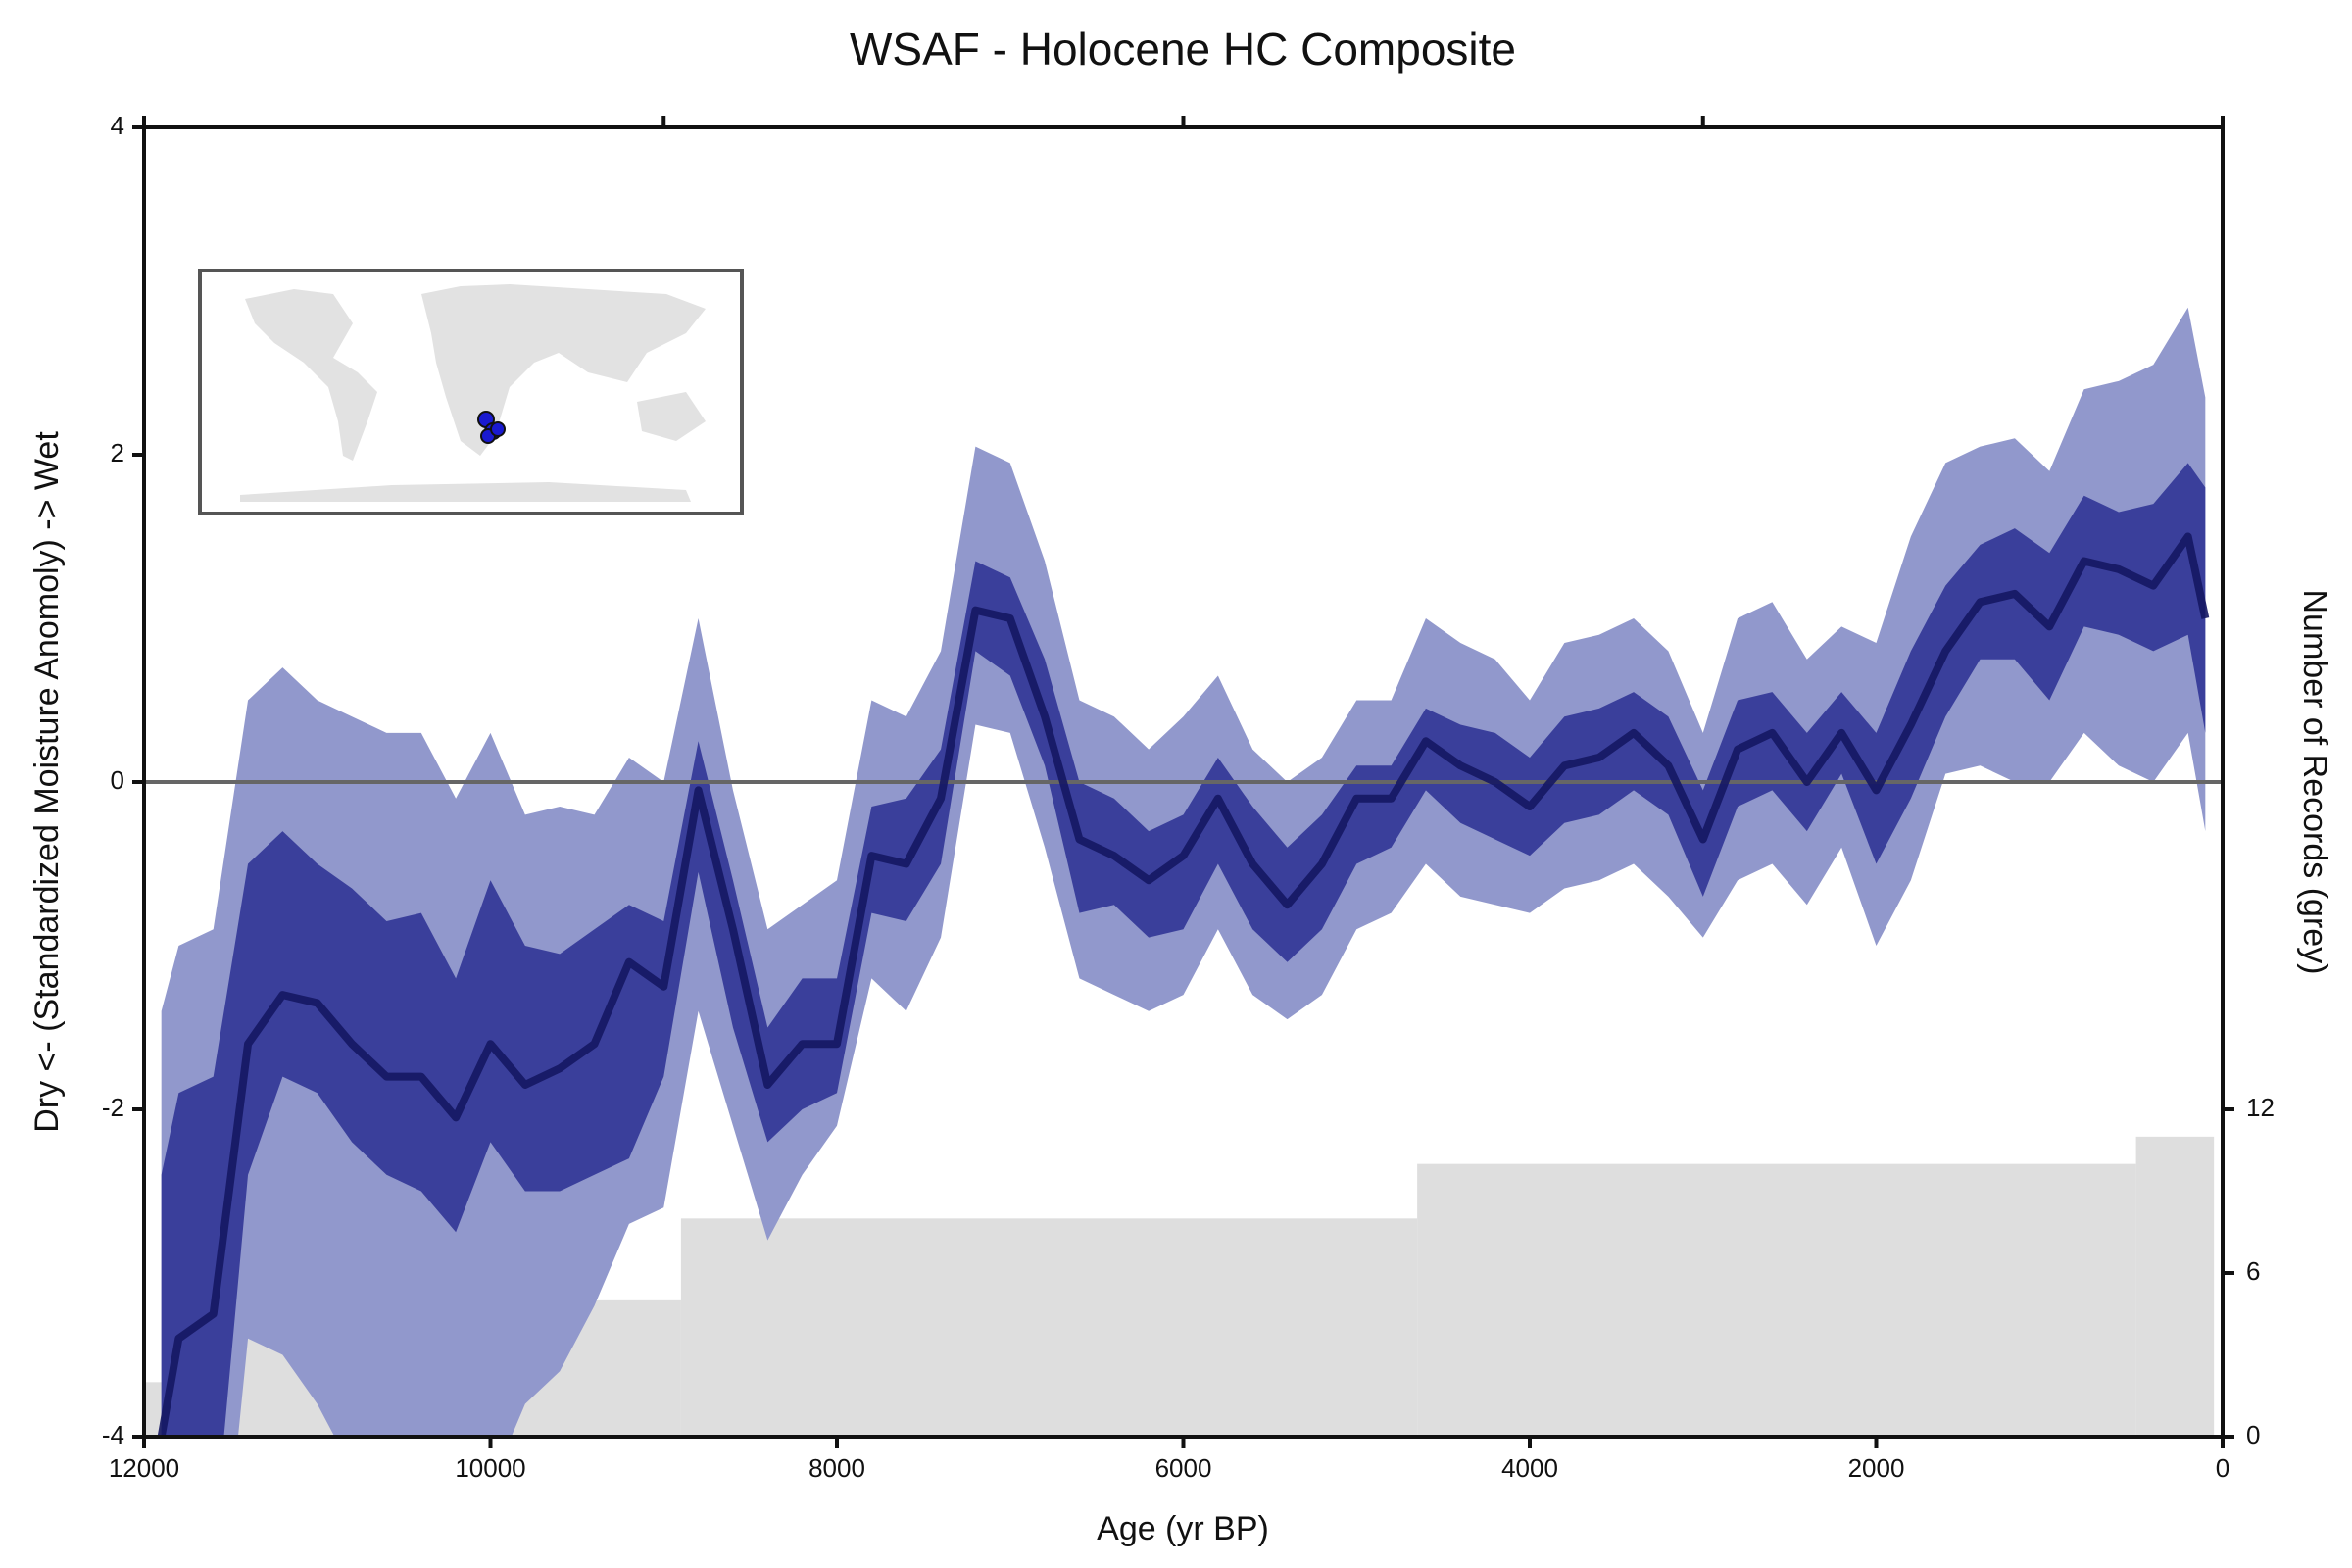  I want to click on inset-map, so click(471, 392).